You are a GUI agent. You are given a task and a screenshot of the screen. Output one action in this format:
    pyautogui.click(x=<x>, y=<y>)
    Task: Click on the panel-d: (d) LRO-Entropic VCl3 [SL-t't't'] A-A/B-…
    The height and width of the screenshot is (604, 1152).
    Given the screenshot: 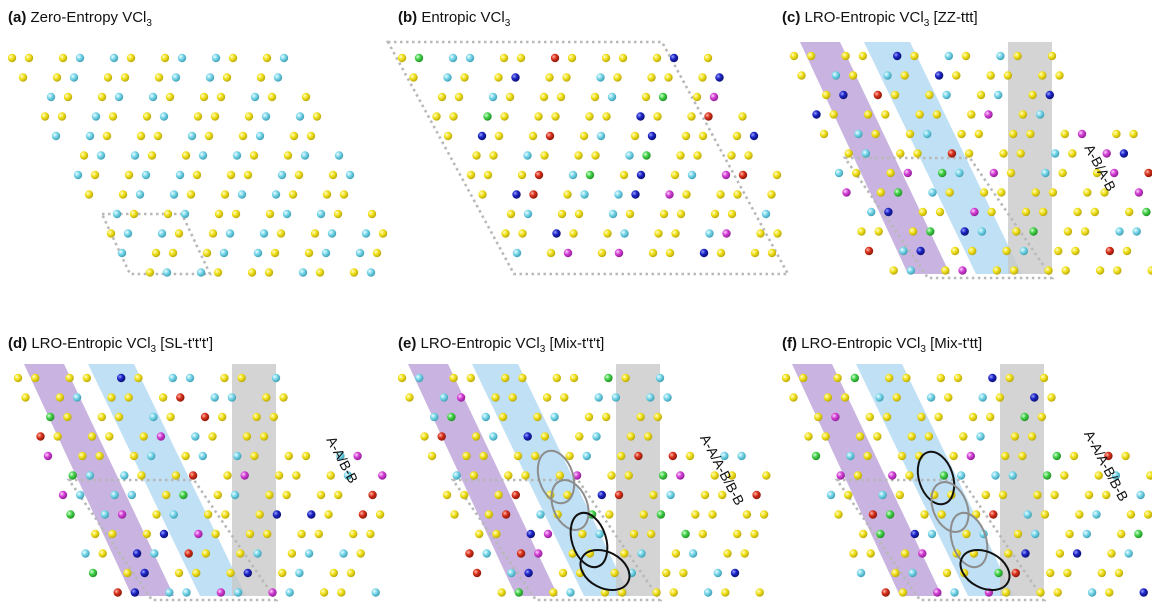 What is the action you would take?
    pyautogui.click(x=197, y=468)
    